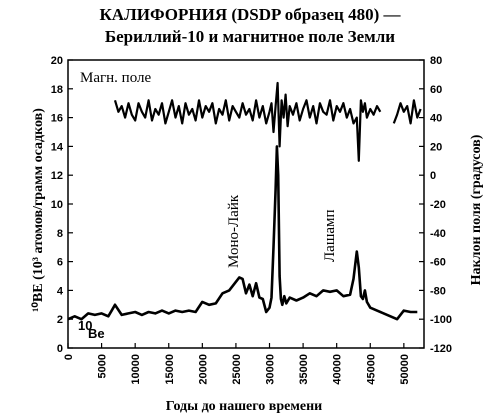 This screenshot has height=416, width=500. What do you see at coordinates (57, 90) in the screenshot?
I see `left-tick-label: 18` at bounding box center [57, 90].